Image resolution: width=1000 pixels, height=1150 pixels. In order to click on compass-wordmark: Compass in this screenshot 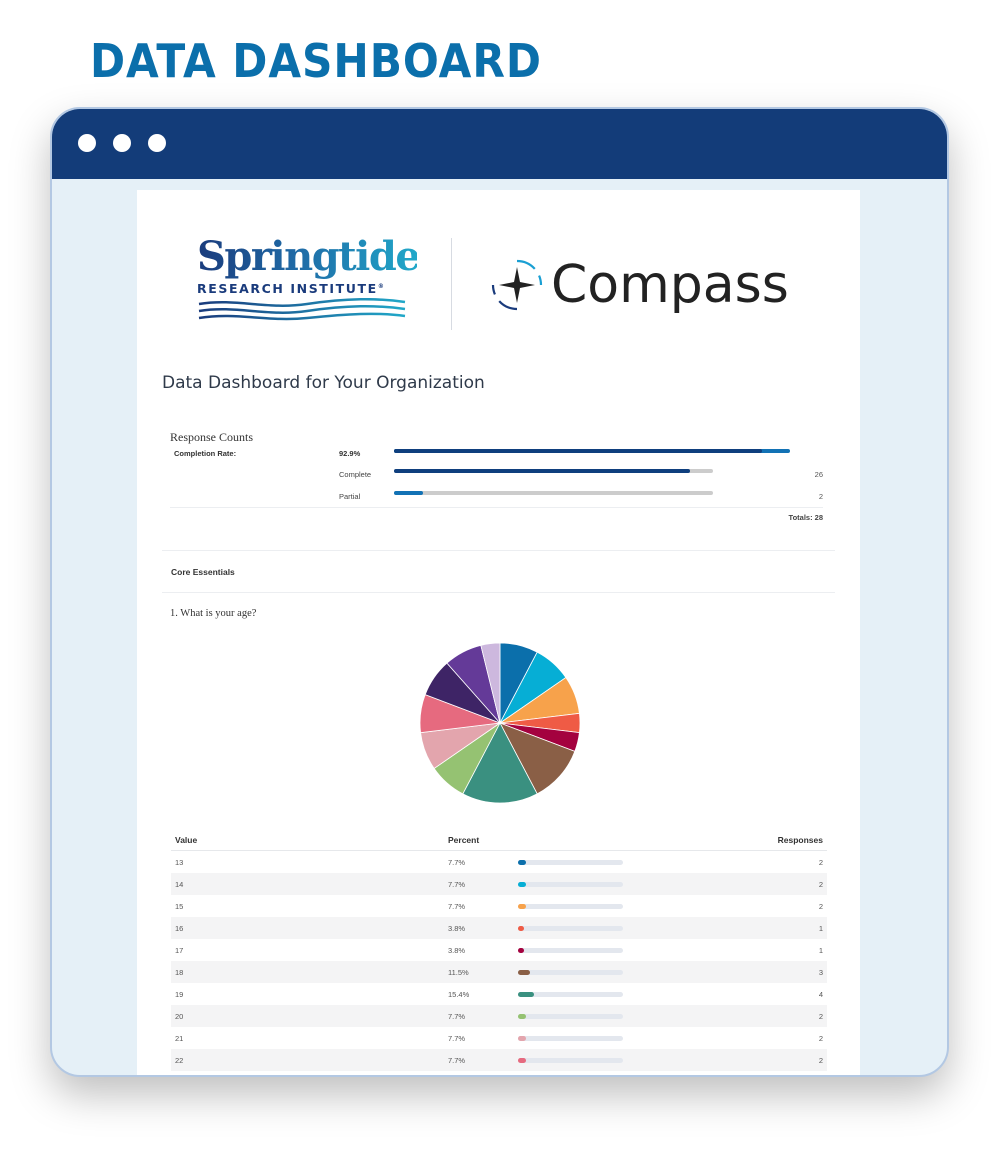, I will do `click(670, 285)`.